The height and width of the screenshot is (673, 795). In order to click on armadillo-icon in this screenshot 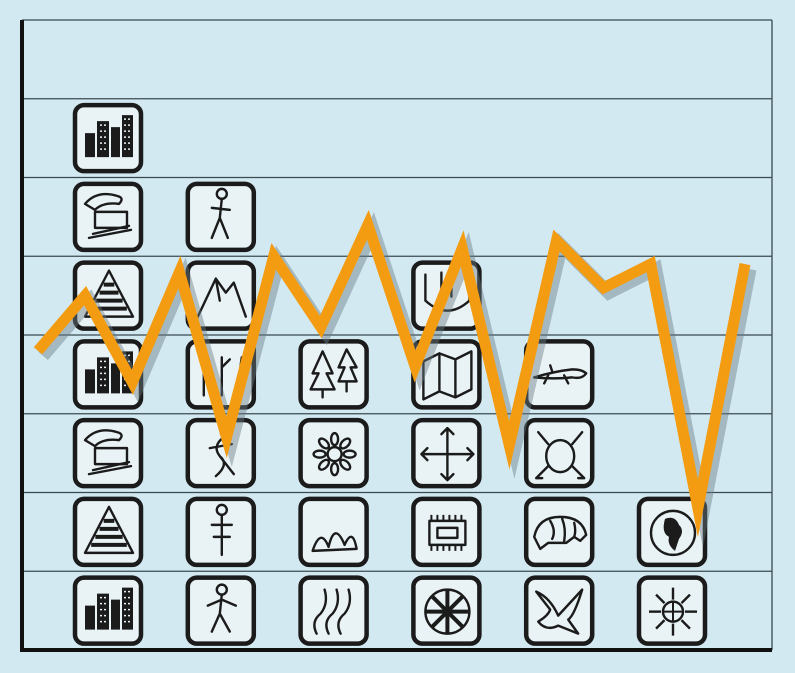, I will do `click(559, 532)`.